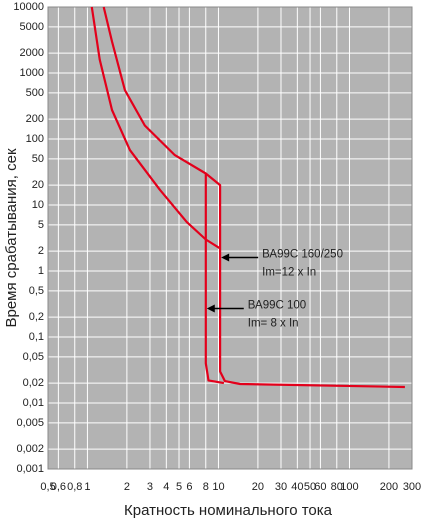  I want to click on y-tick-label: 2000, so click(32, 53).